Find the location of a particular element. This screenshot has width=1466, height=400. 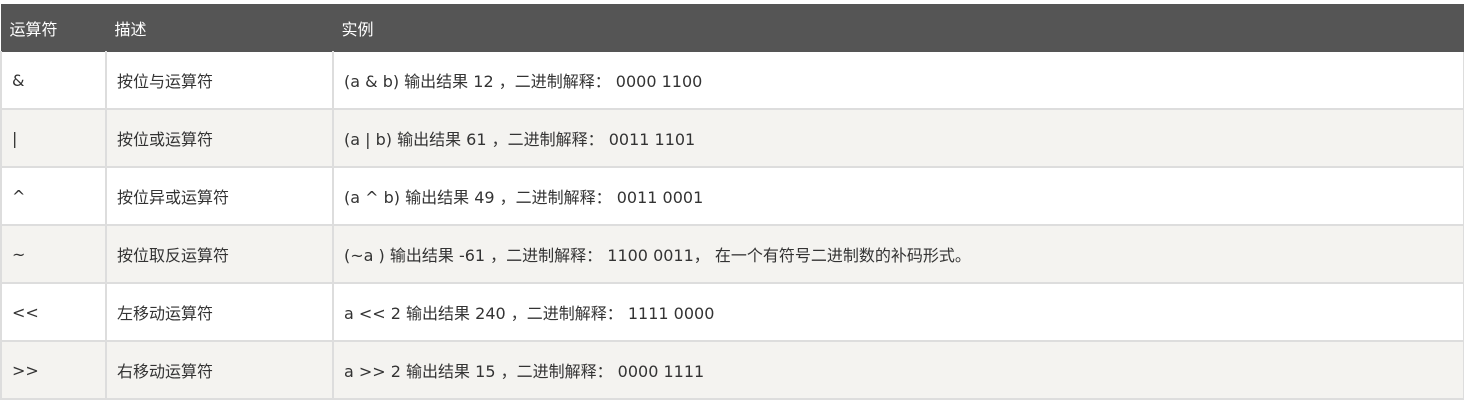

header-row: 运算符 描述 实例 is located at coordinates (732, 28).